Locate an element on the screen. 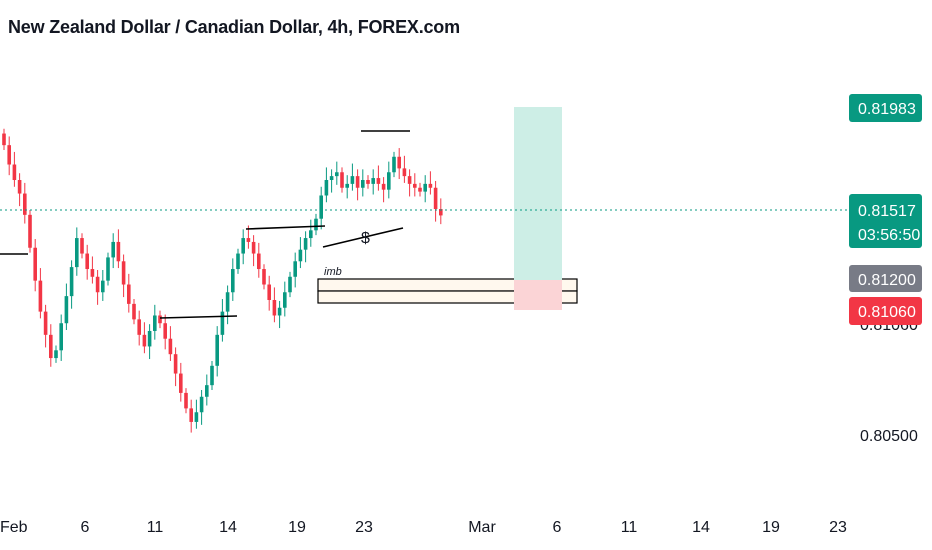 The height and width of the screenshot is (550, 932). svg-text: 0.81200 is located at coordinates (887, 280).